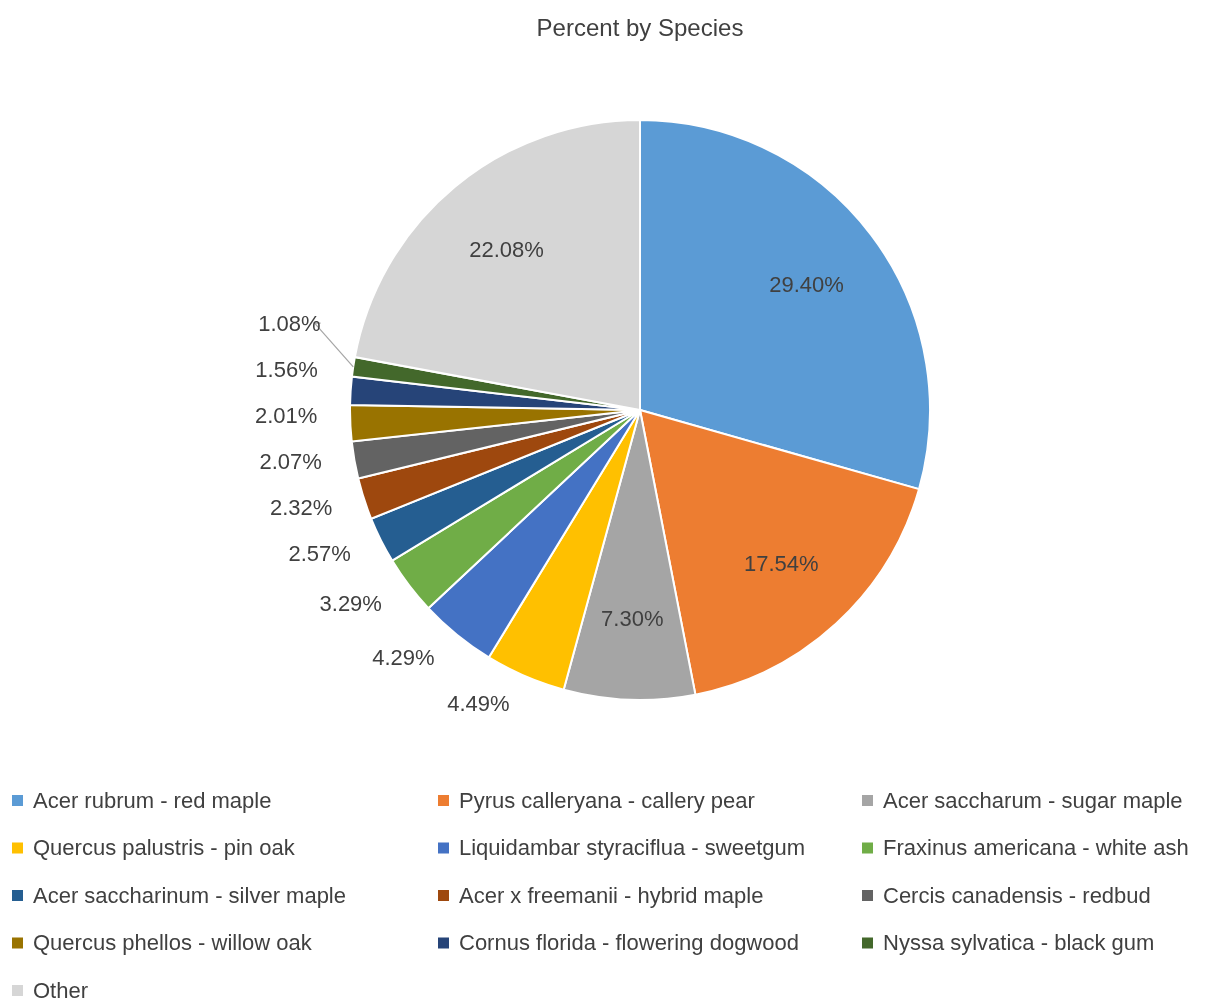  What do you see at coordinates (640, 27) in the screenshot?
I see `chart-title: Percent by Species` at bounding box center [640, 27].